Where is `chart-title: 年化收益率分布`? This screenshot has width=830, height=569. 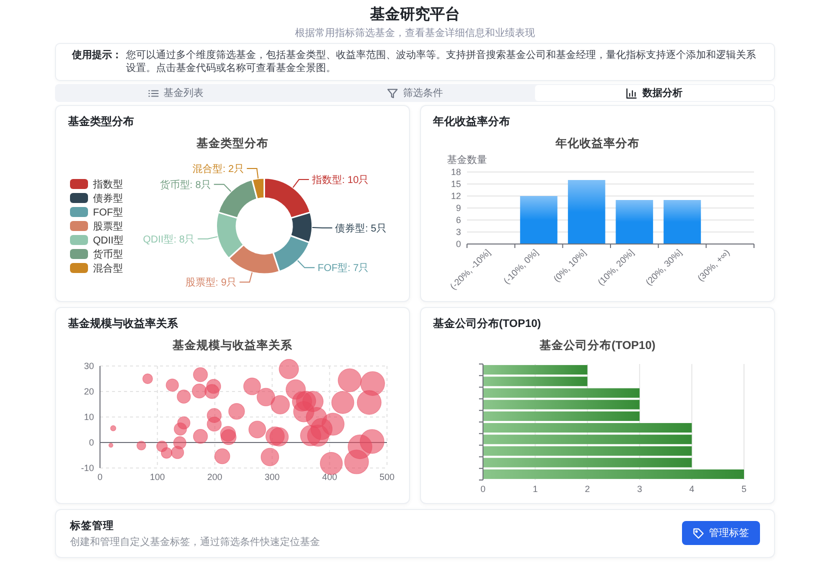
chart-title: 年化收益率分布 is located at coordinates (471, 121).